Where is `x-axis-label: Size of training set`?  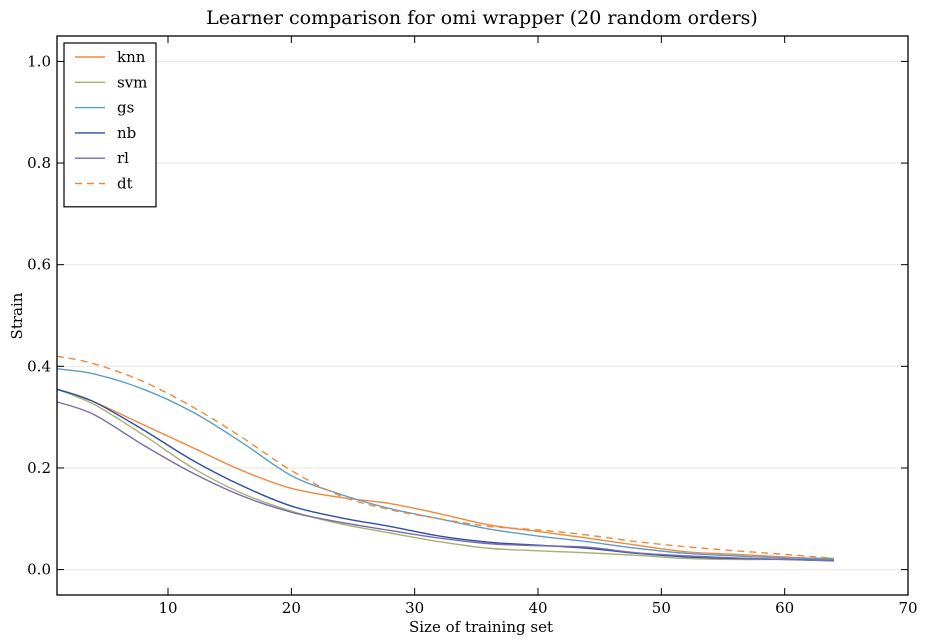
x-axis-label: Size of training set is located at coordinates (481, 627).